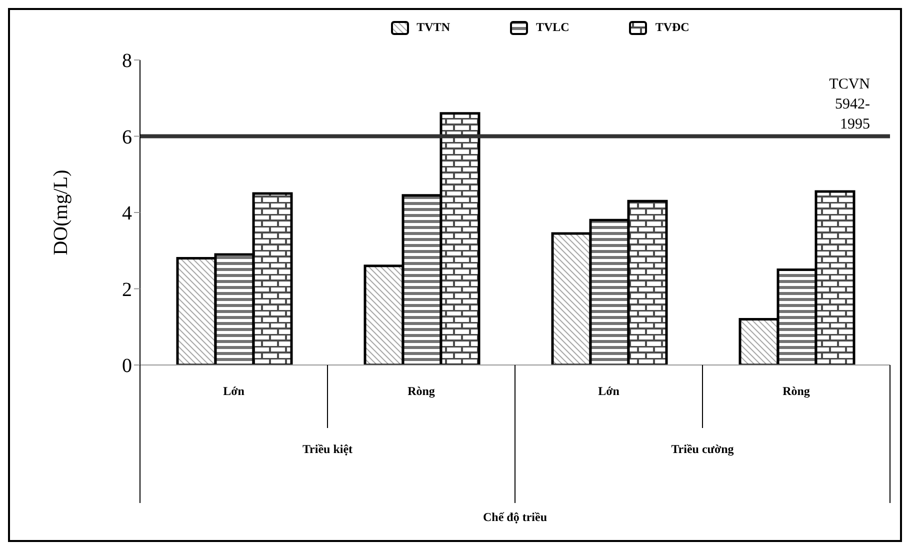  I want to click on legend-label: TVLC, so click(553, 27).